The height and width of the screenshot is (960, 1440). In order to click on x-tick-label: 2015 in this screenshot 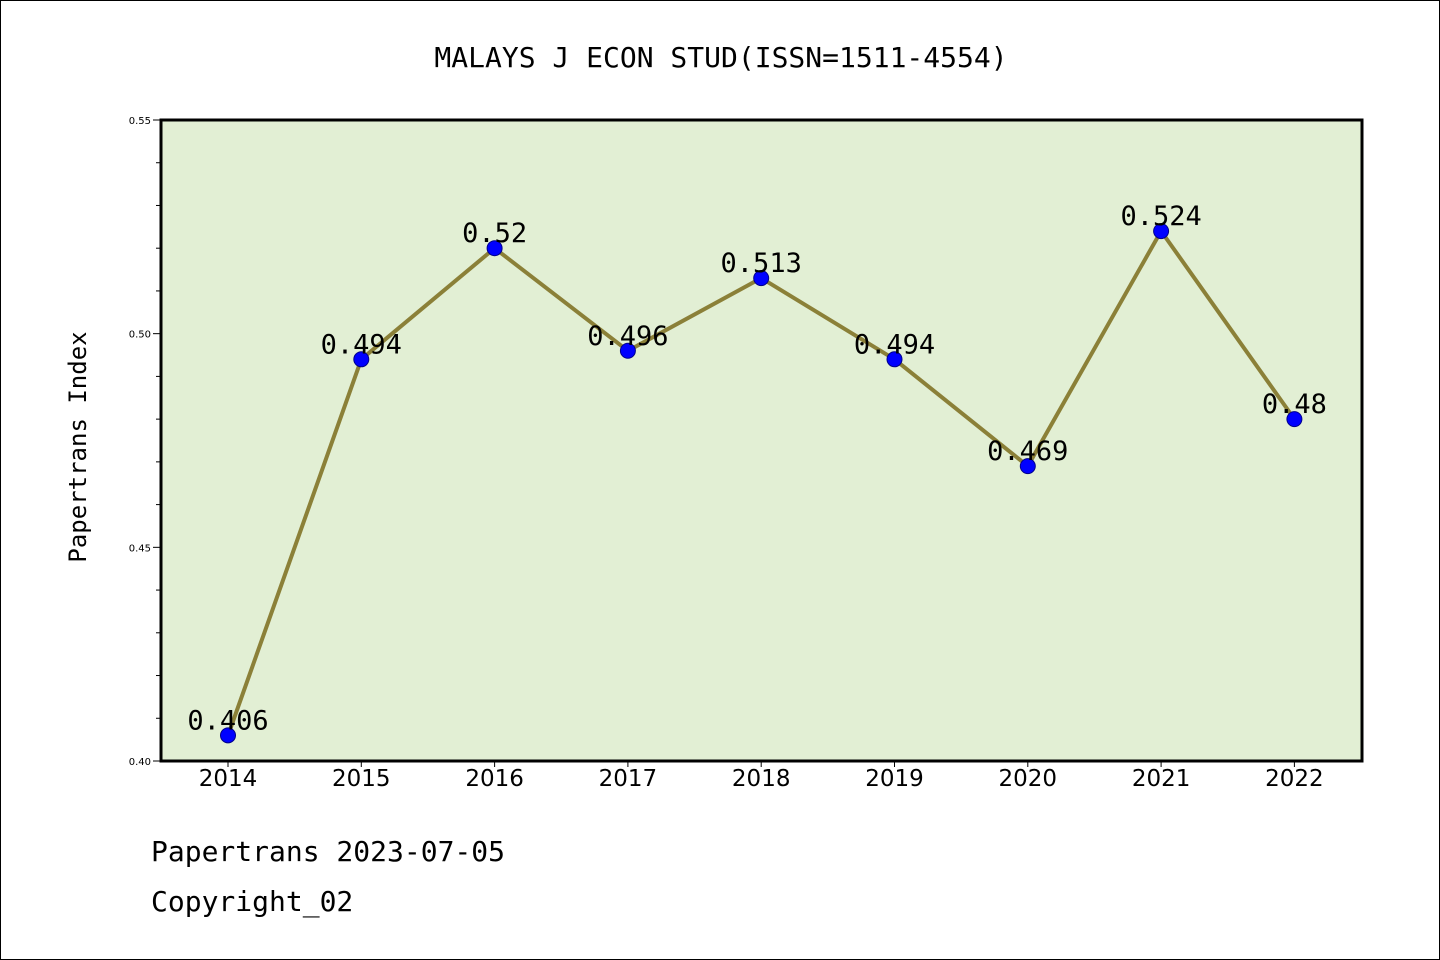, I will do `click(361, 779)`.